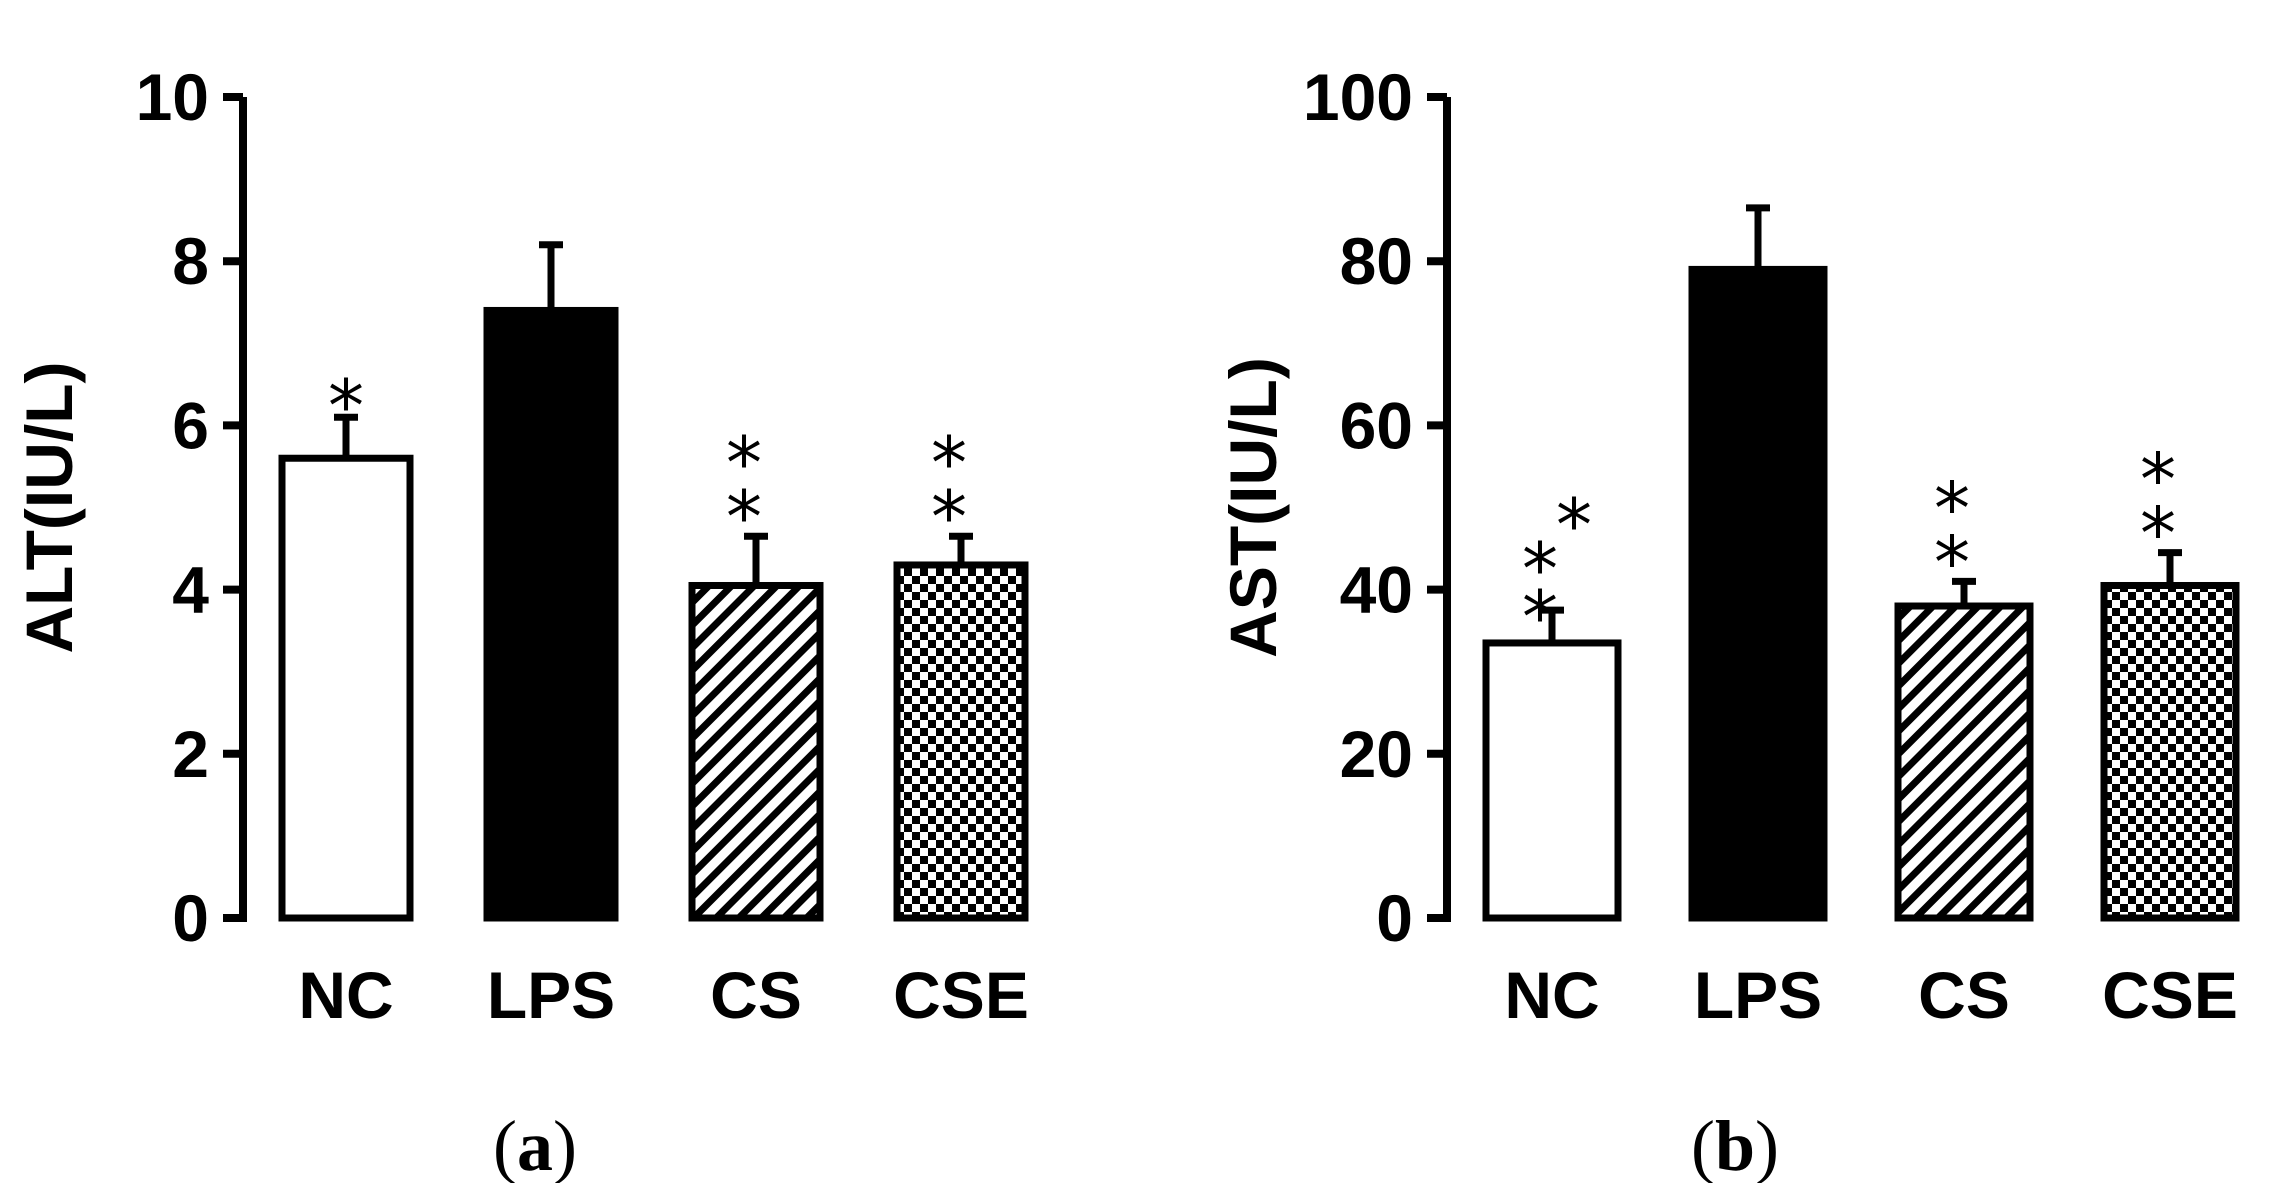 This screenshot has width=2293, height=1183. What do you see at coordinates (172, 97) in the screenshot?
I see `panel-a-y-tick-label: 10` at bounding box center [172, 97].